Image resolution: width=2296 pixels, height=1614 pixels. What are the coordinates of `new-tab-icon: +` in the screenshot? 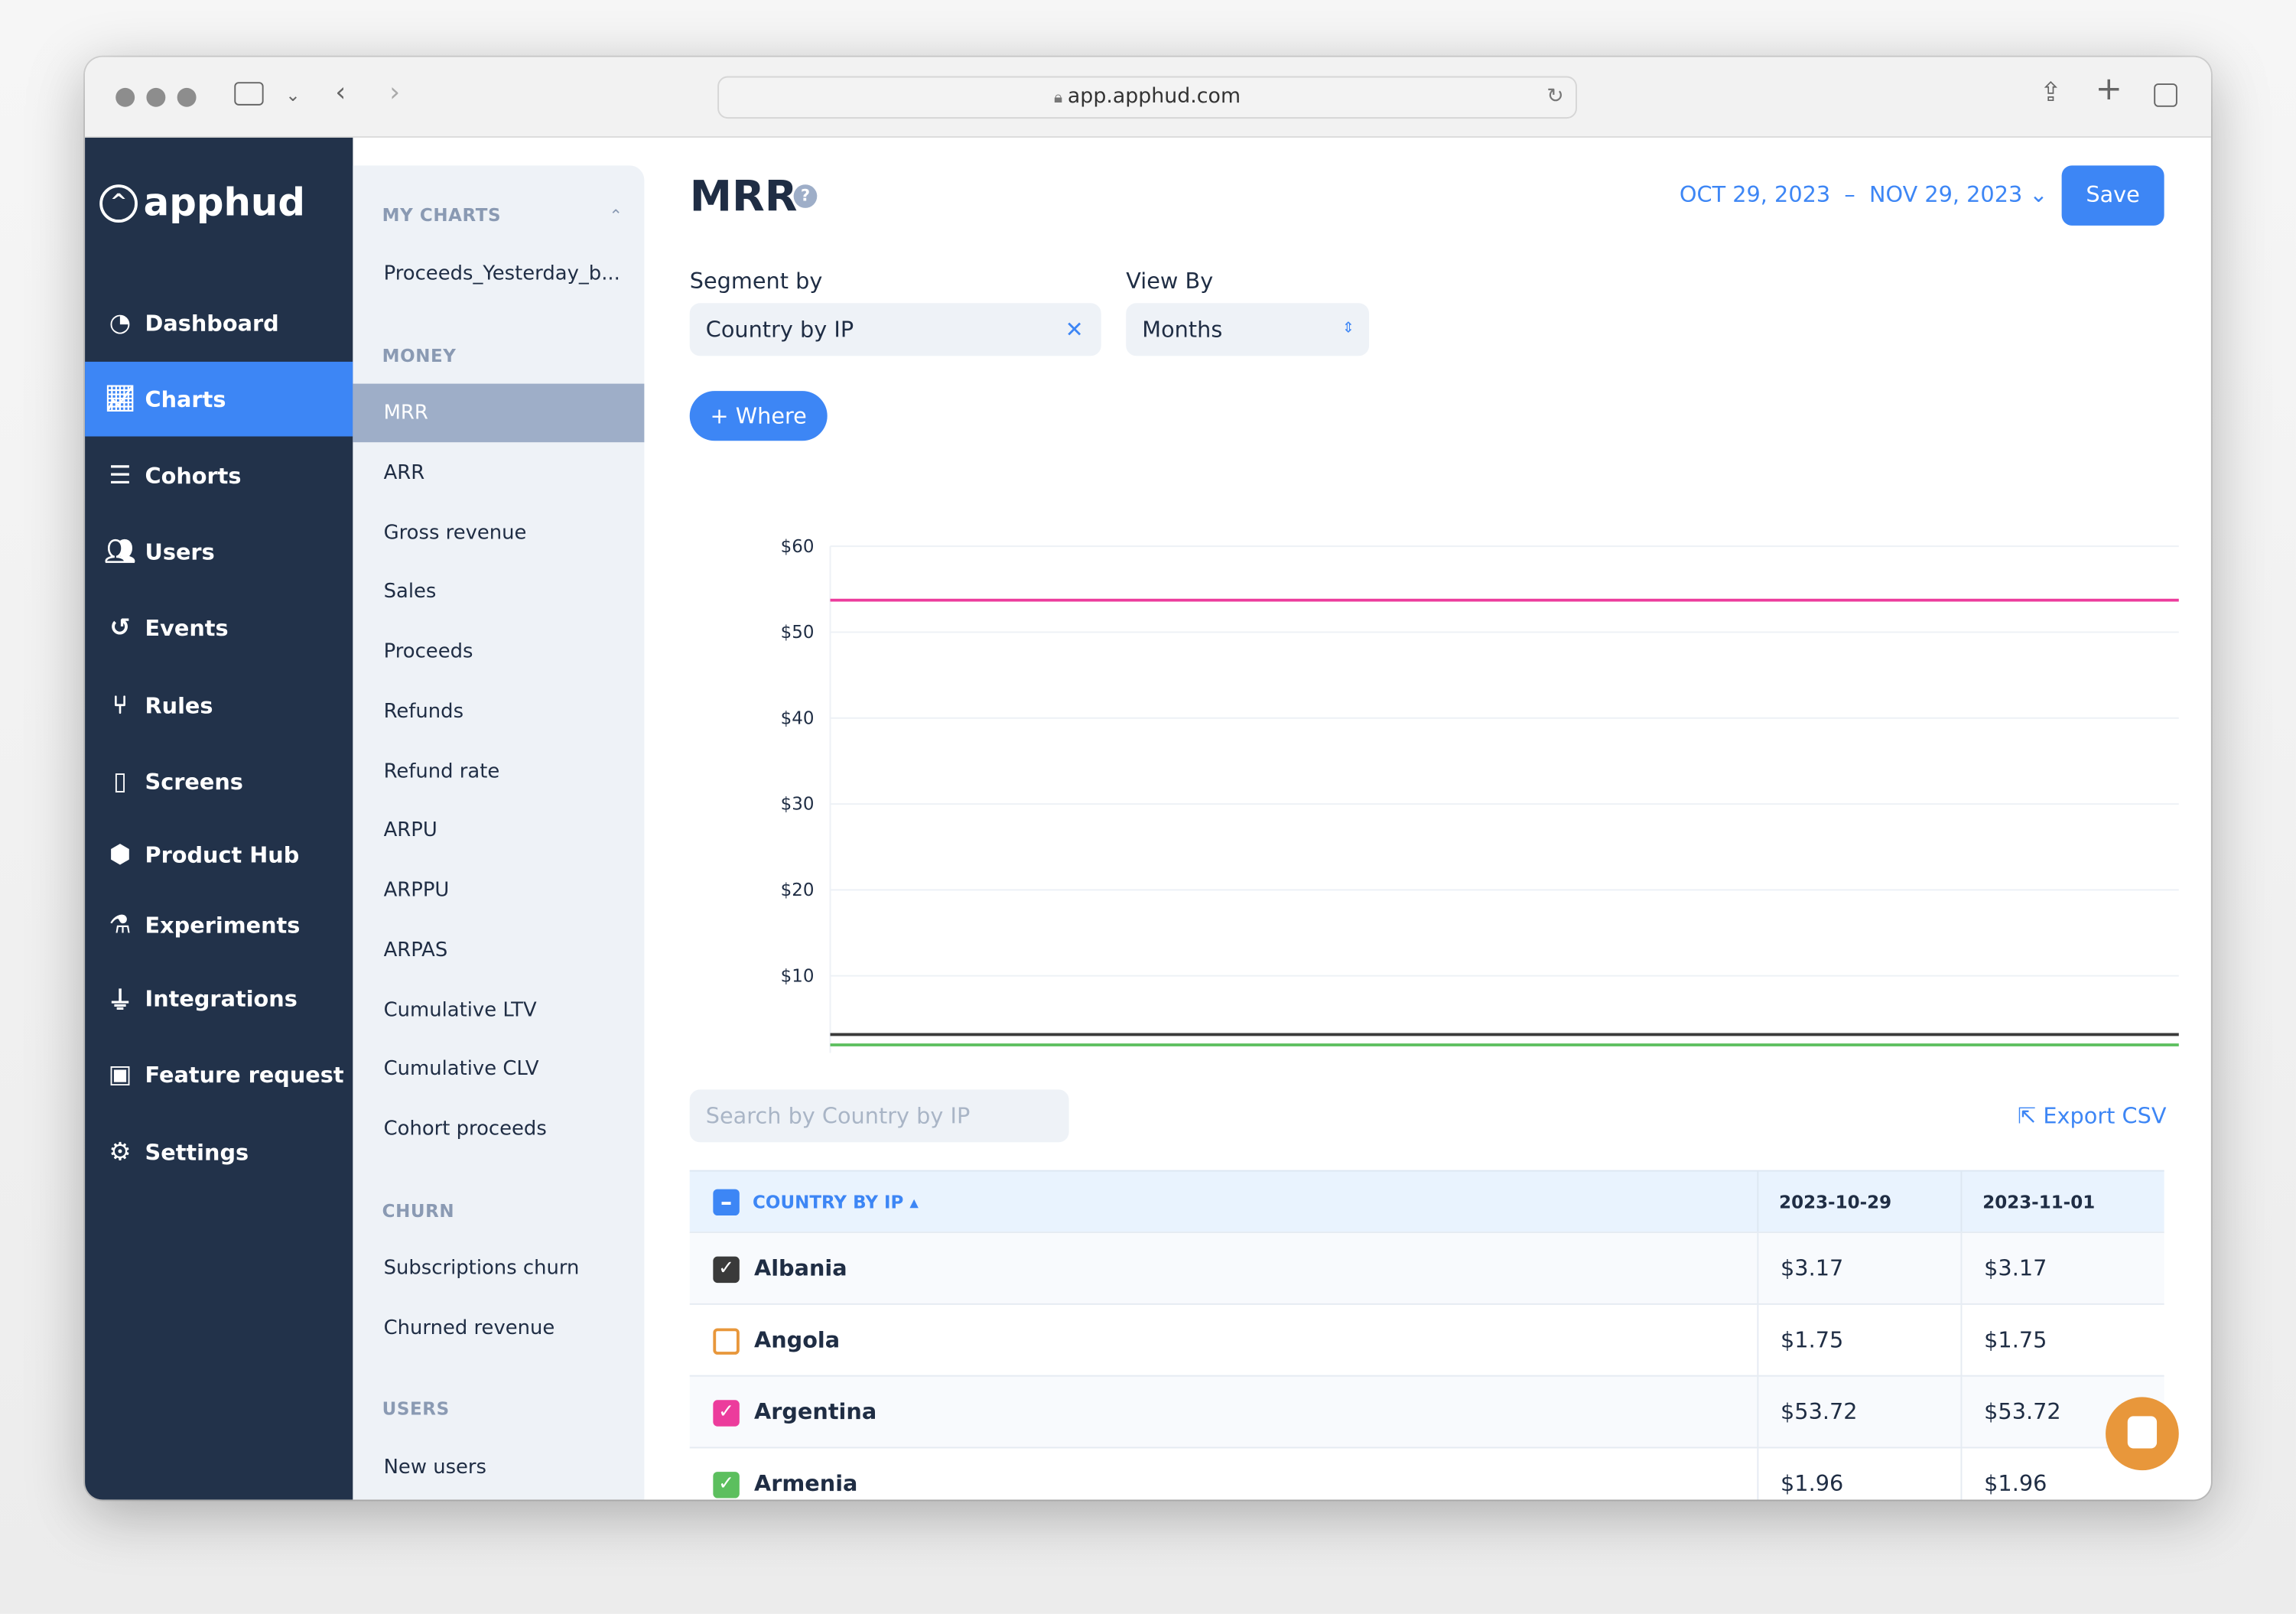 It's located at (2109, 90).